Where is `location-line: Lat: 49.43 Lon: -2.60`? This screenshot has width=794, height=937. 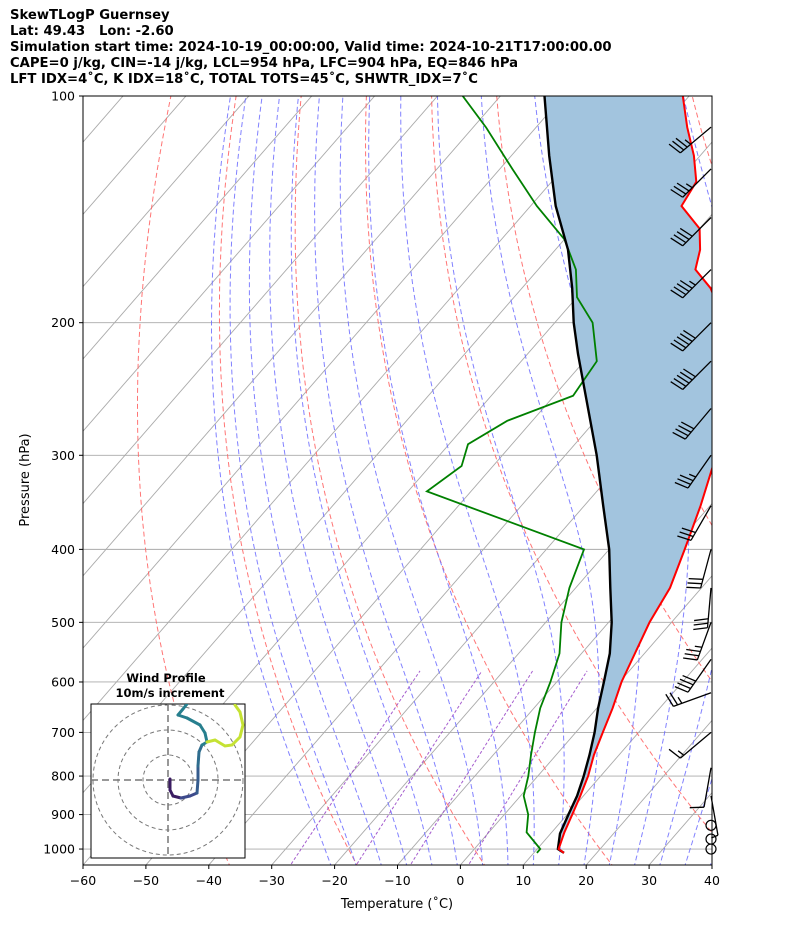
location-line: Lat: 49.43 Lon: -2.60 is located at coordinates (92, 31).